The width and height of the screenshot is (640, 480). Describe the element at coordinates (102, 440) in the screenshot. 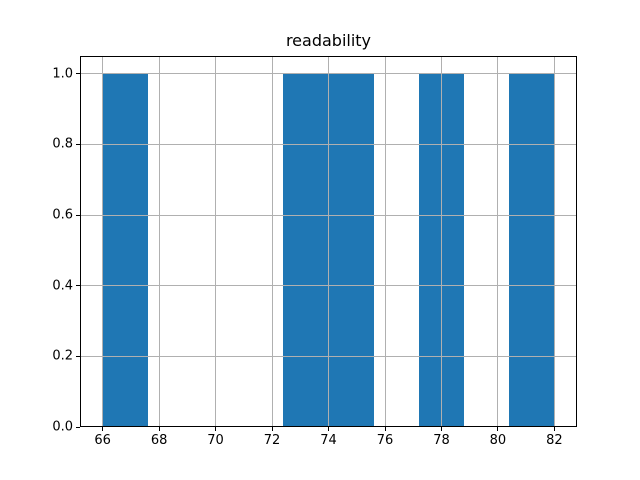

I see `x-tick-label: 66` at that location.